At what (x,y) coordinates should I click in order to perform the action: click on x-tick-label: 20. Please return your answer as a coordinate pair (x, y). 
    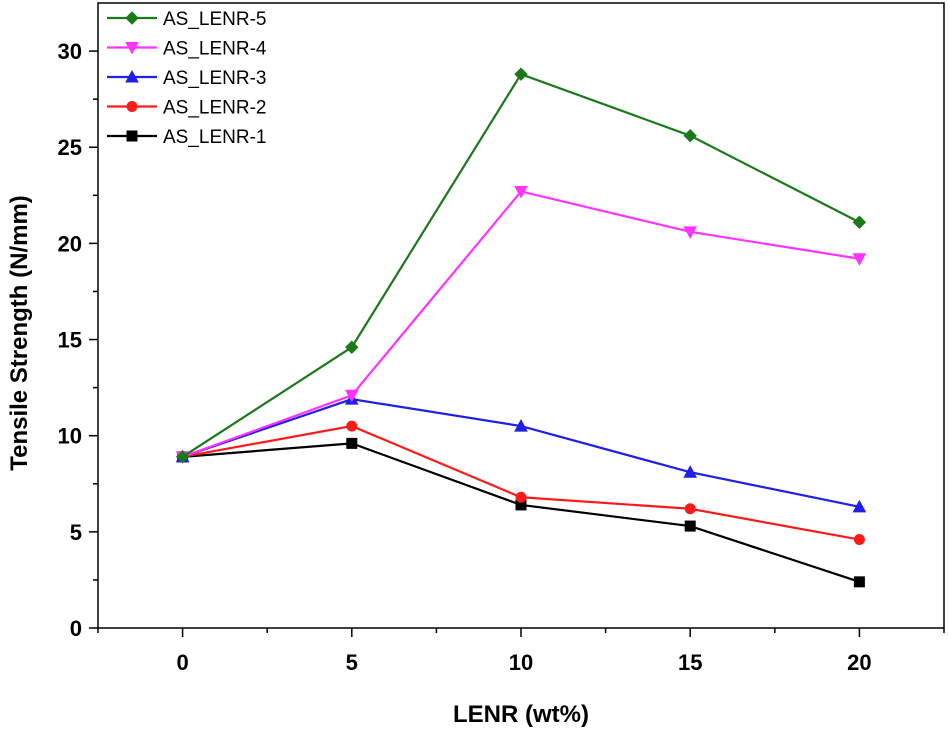
    Looking at the image, I should click on (859, 662).